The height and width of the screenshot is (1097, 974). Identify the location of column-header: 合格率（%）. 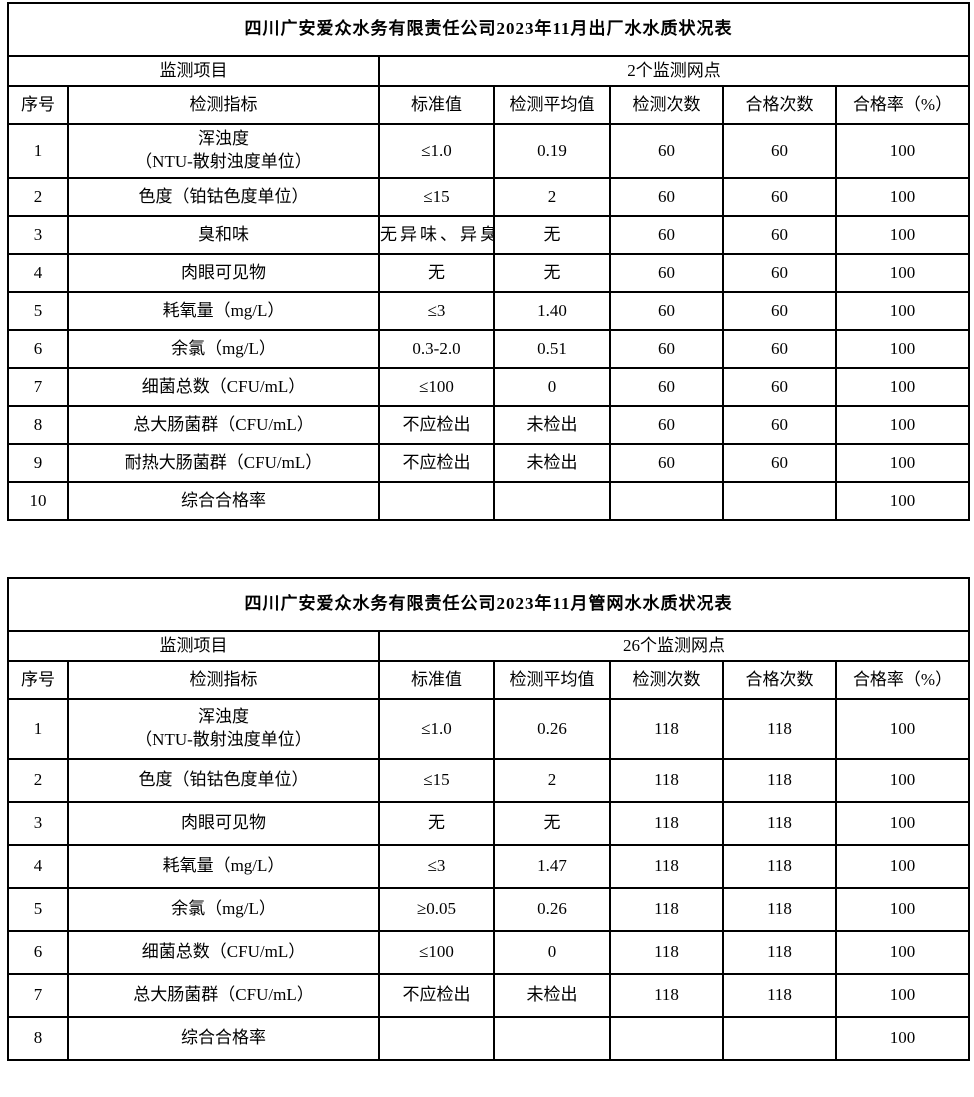
(902, 680).